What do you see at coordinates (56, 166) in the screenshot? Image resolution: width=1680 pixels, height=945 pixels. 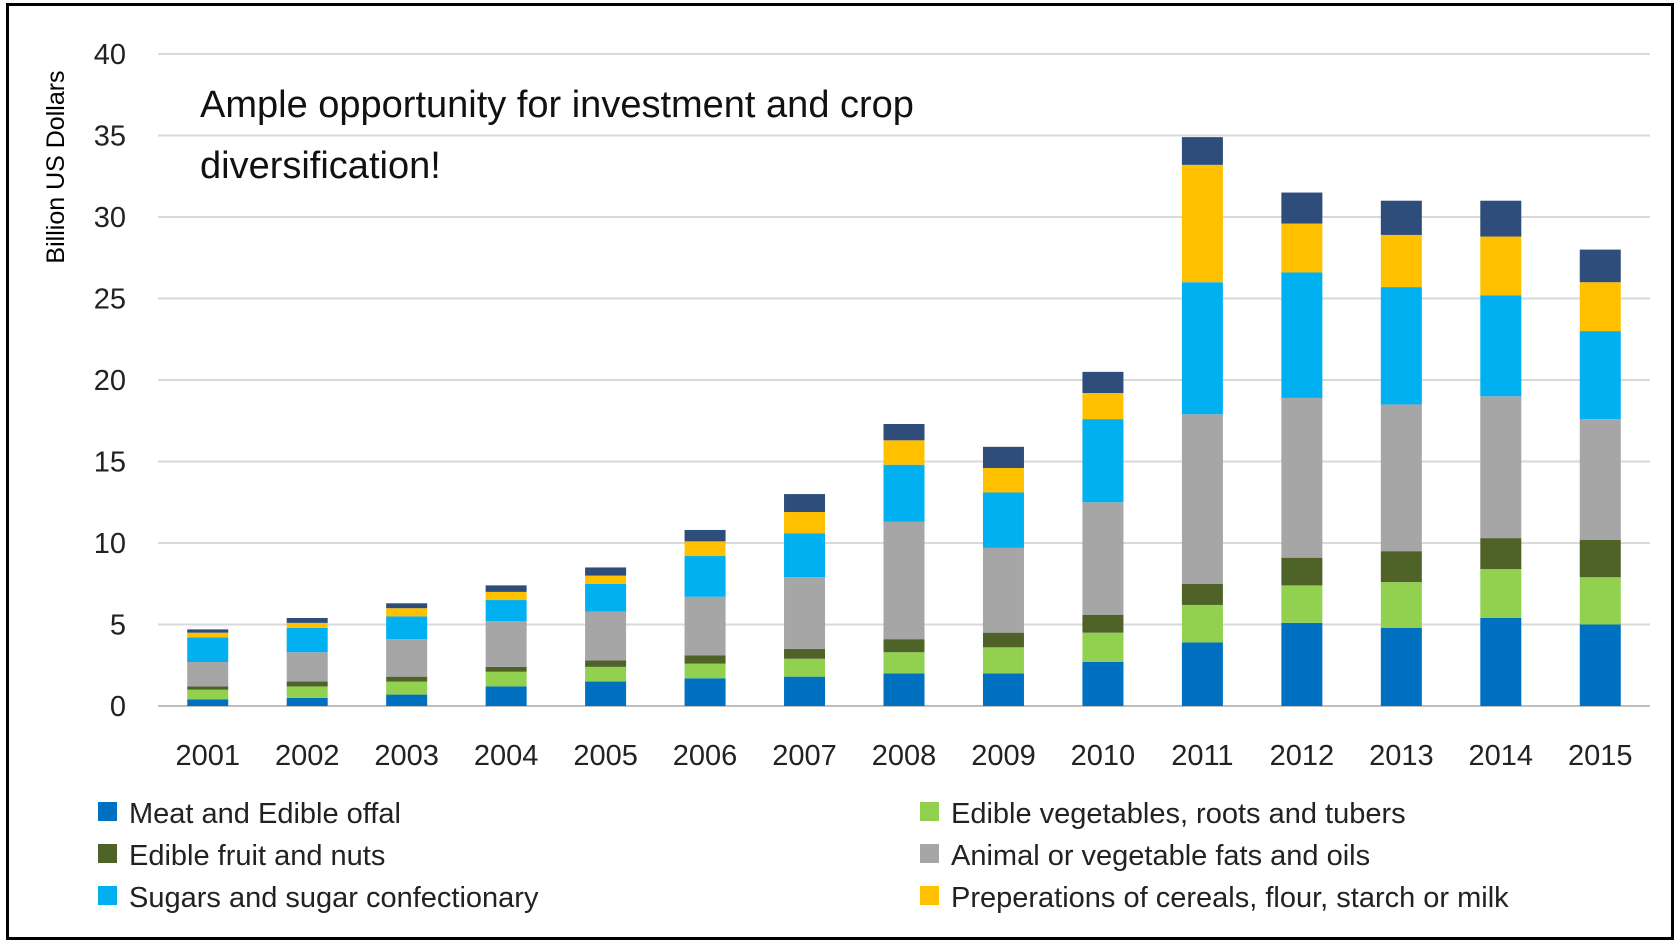 I see `y-axis-label: Billion US Dollars` at bounding box center [56, 166].